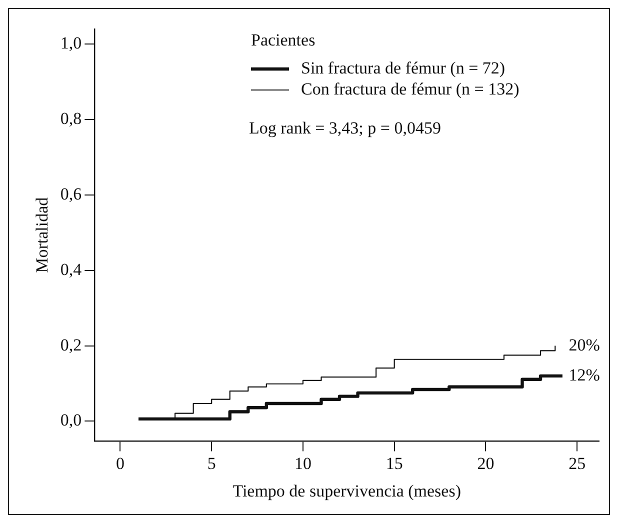 The height and width of the screenshot is (525, 622). What do you see at coordinates (394, 463) in the screenshot?
I see `x-tick-label: 15` at bounding box center [394, 463].